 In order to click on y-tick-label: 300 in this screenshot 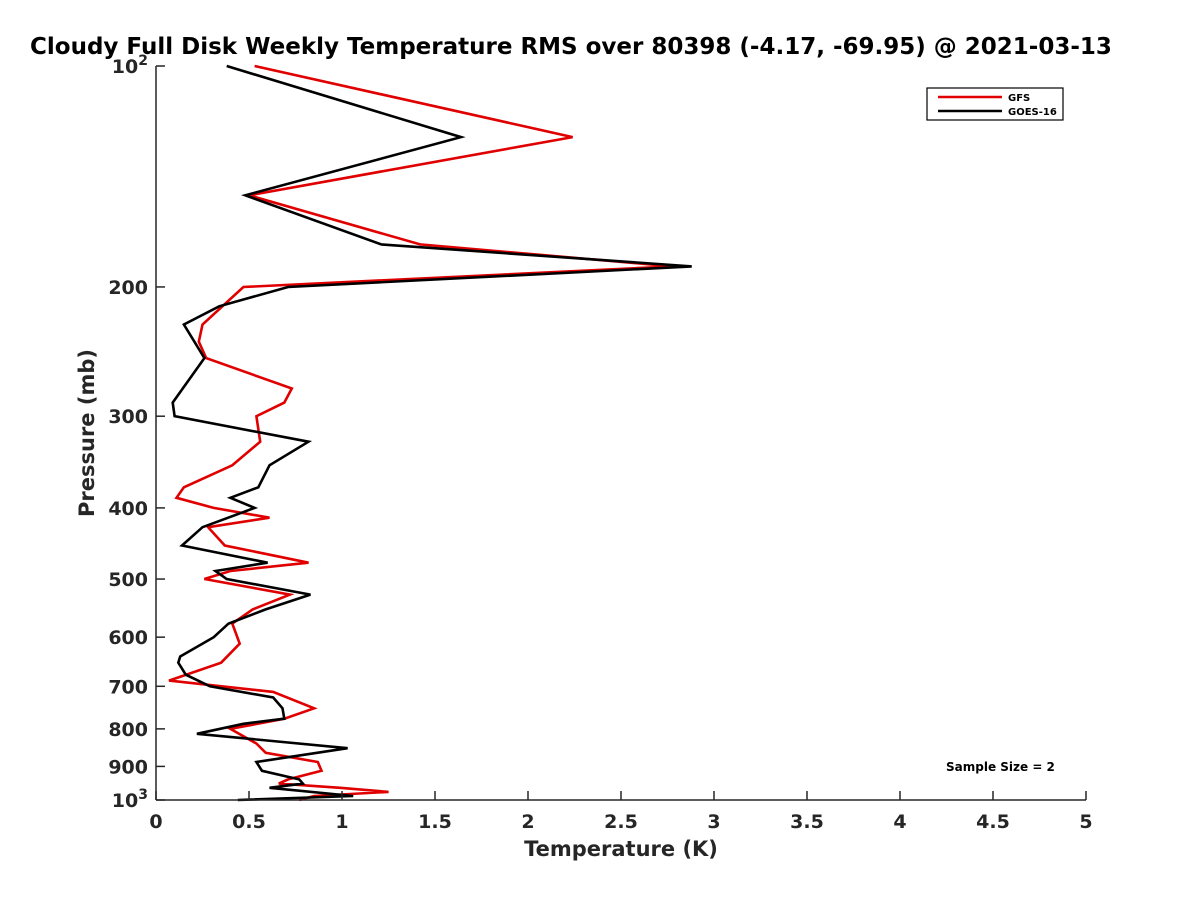, I will do `click(128, 417)`.